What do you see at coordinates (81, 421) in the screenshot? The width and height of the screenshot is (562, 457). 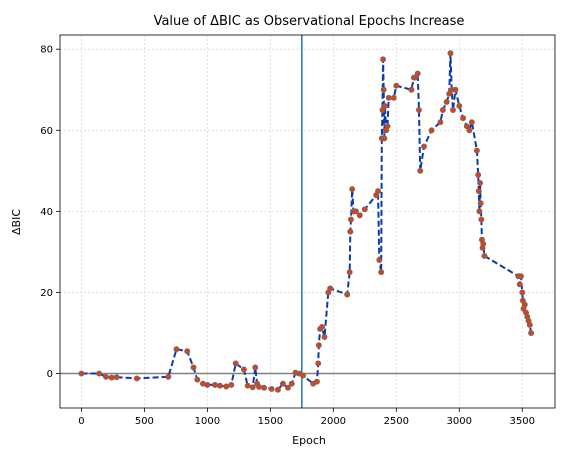 I see `x-tick-label: 0` at bounding box center [81, 421].